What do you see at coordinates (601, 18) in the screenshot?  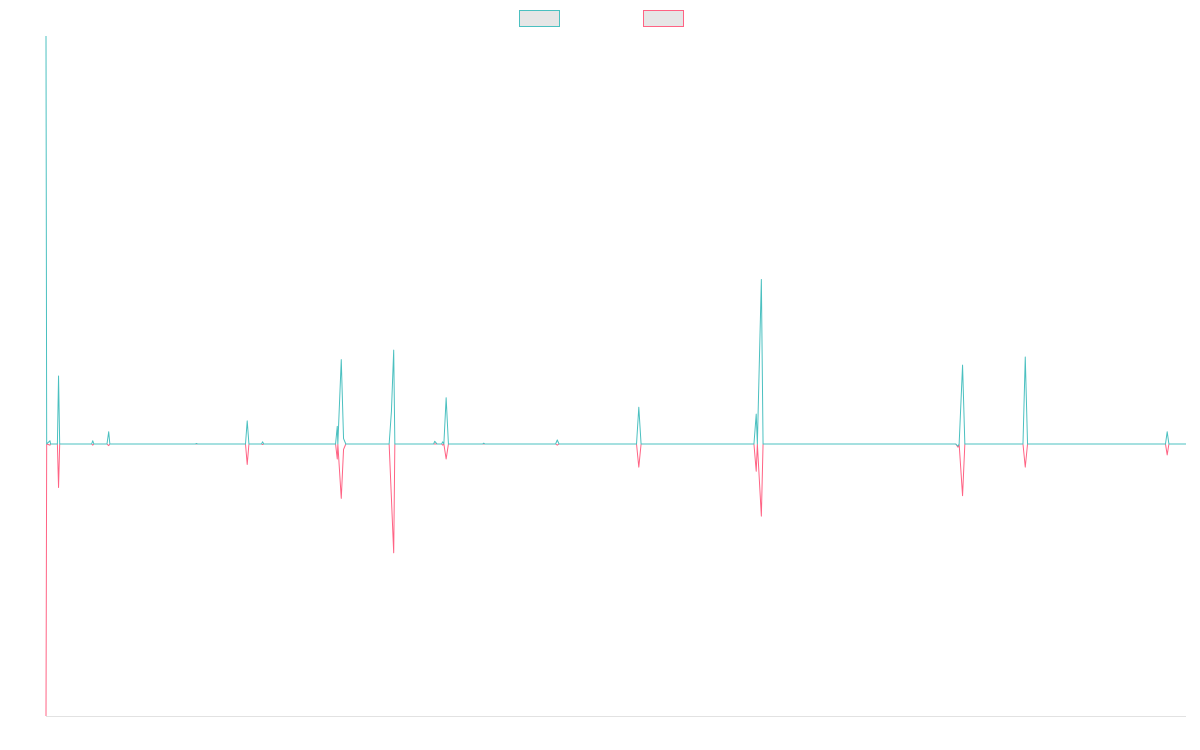 I see `legend` at bounding box center [601, 18].